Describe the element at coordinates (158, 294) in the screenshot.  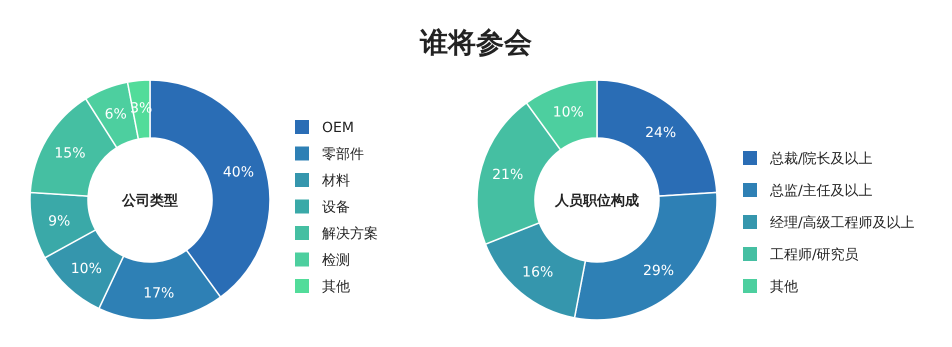
I see `data-label: 17%` at that location.